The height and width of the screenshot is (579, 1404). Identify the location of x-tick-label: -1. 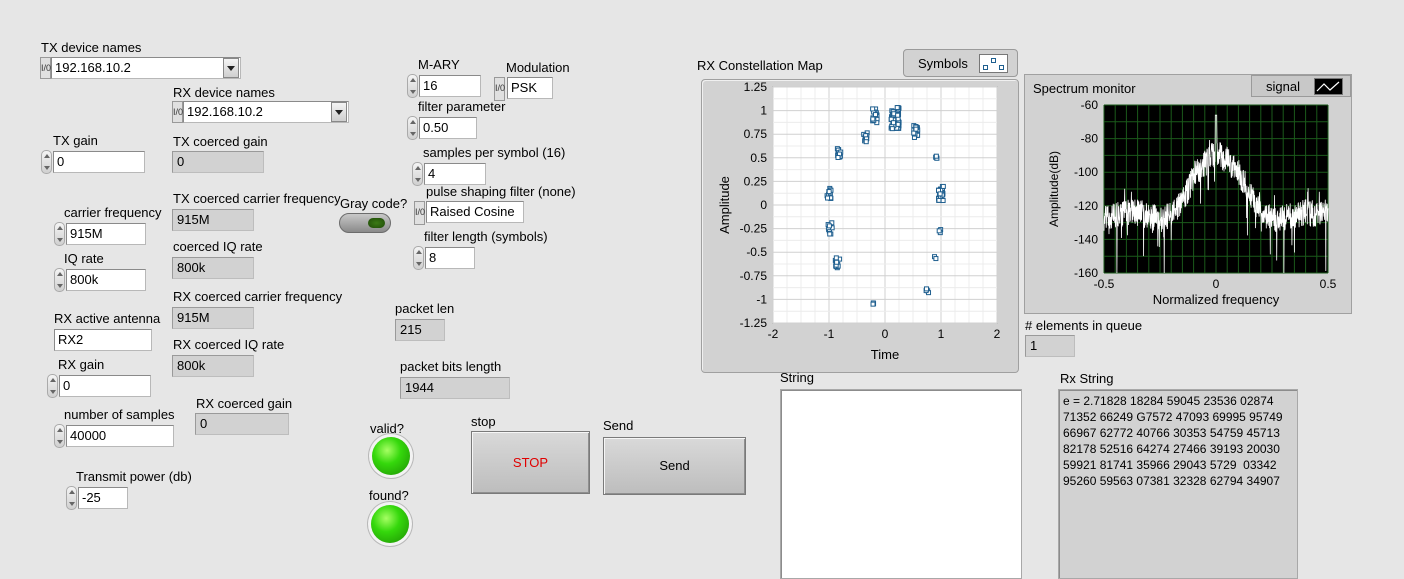
(829, 334).